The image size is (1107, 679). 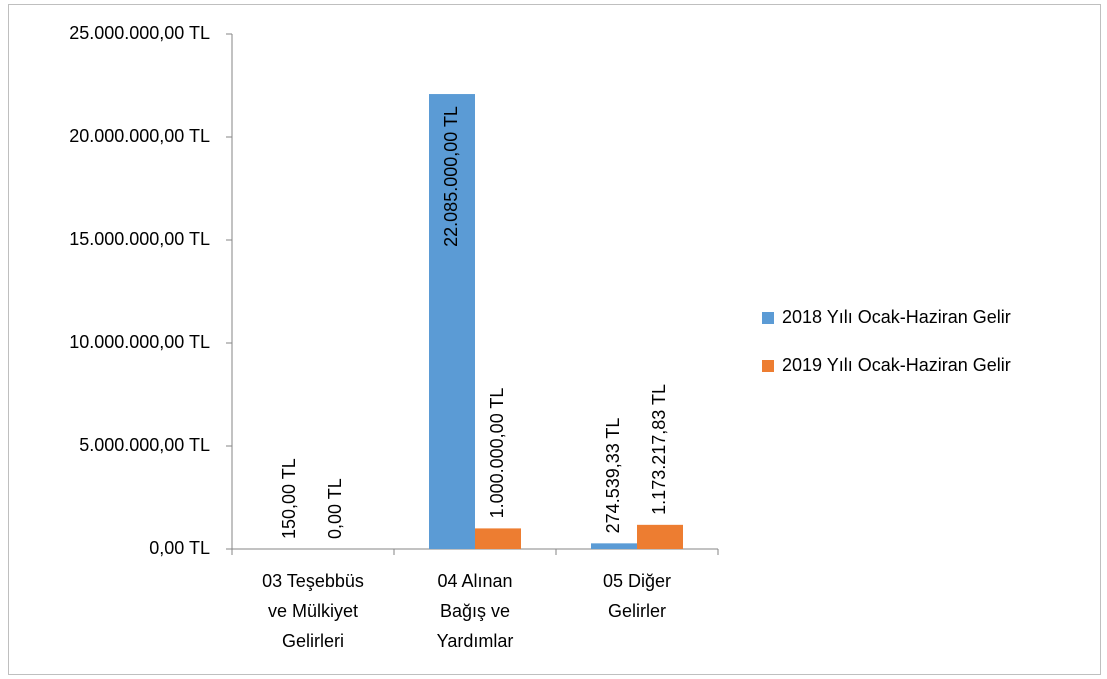 What do you see at coordinates (289, 498) in the screenshot?
I see `value-label: 150,00 TL` at bounding box center [289, 498].